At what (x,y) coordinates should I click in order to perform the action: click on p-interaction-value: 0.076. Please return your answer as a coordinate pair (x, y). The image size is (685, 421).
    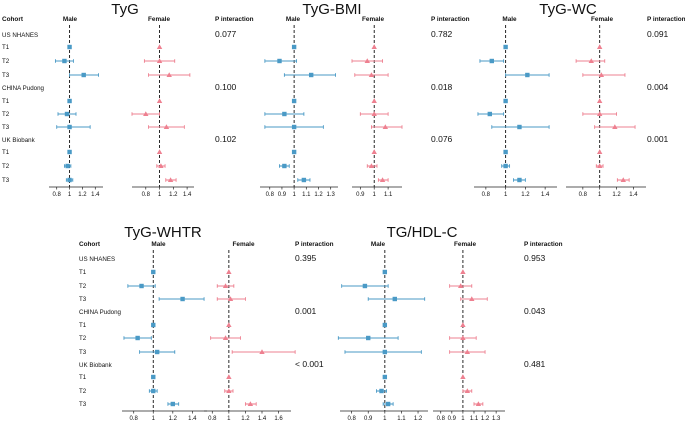
    Looking at the image, I should click on (442, 139).